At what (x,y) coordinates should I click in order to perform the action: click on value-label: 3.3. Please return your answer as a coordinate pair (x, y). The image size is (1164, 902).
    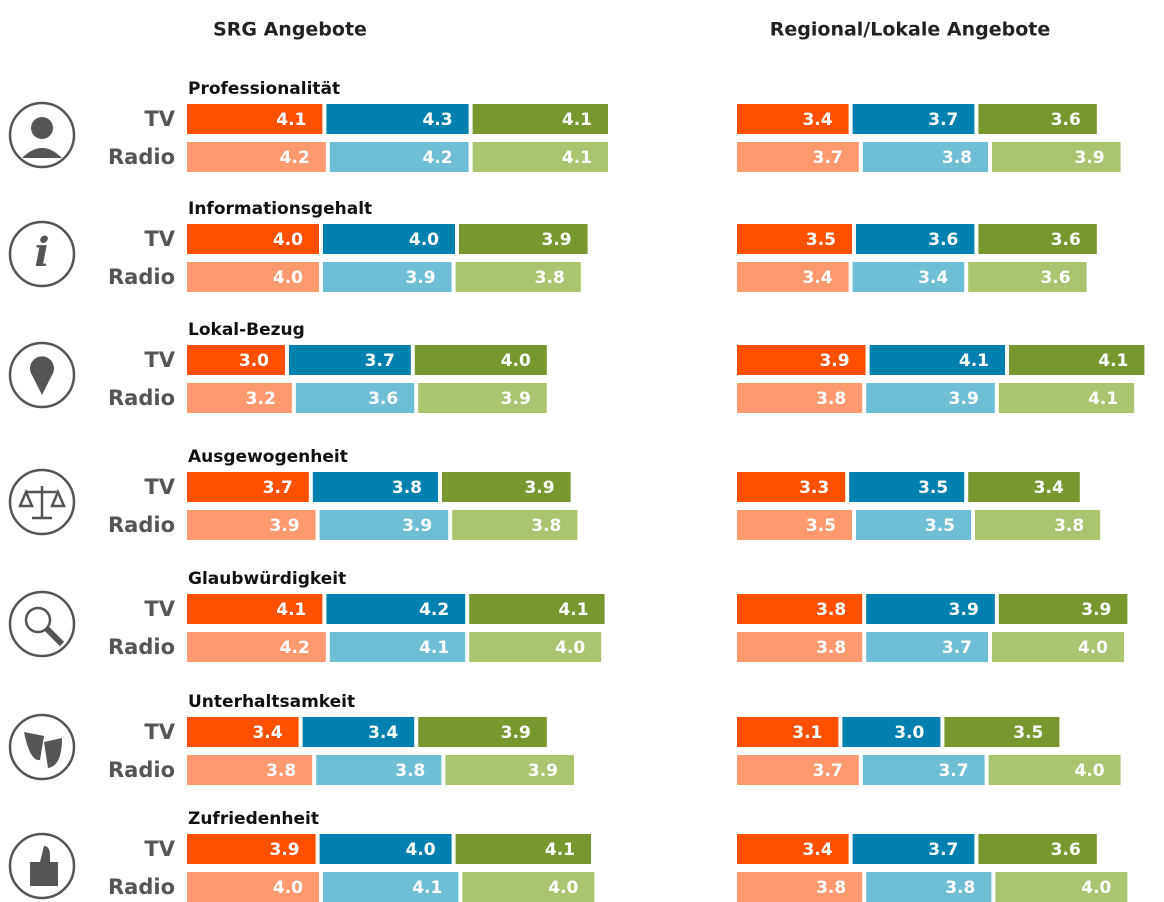
    Looking at the image, I should click on (814, 488).